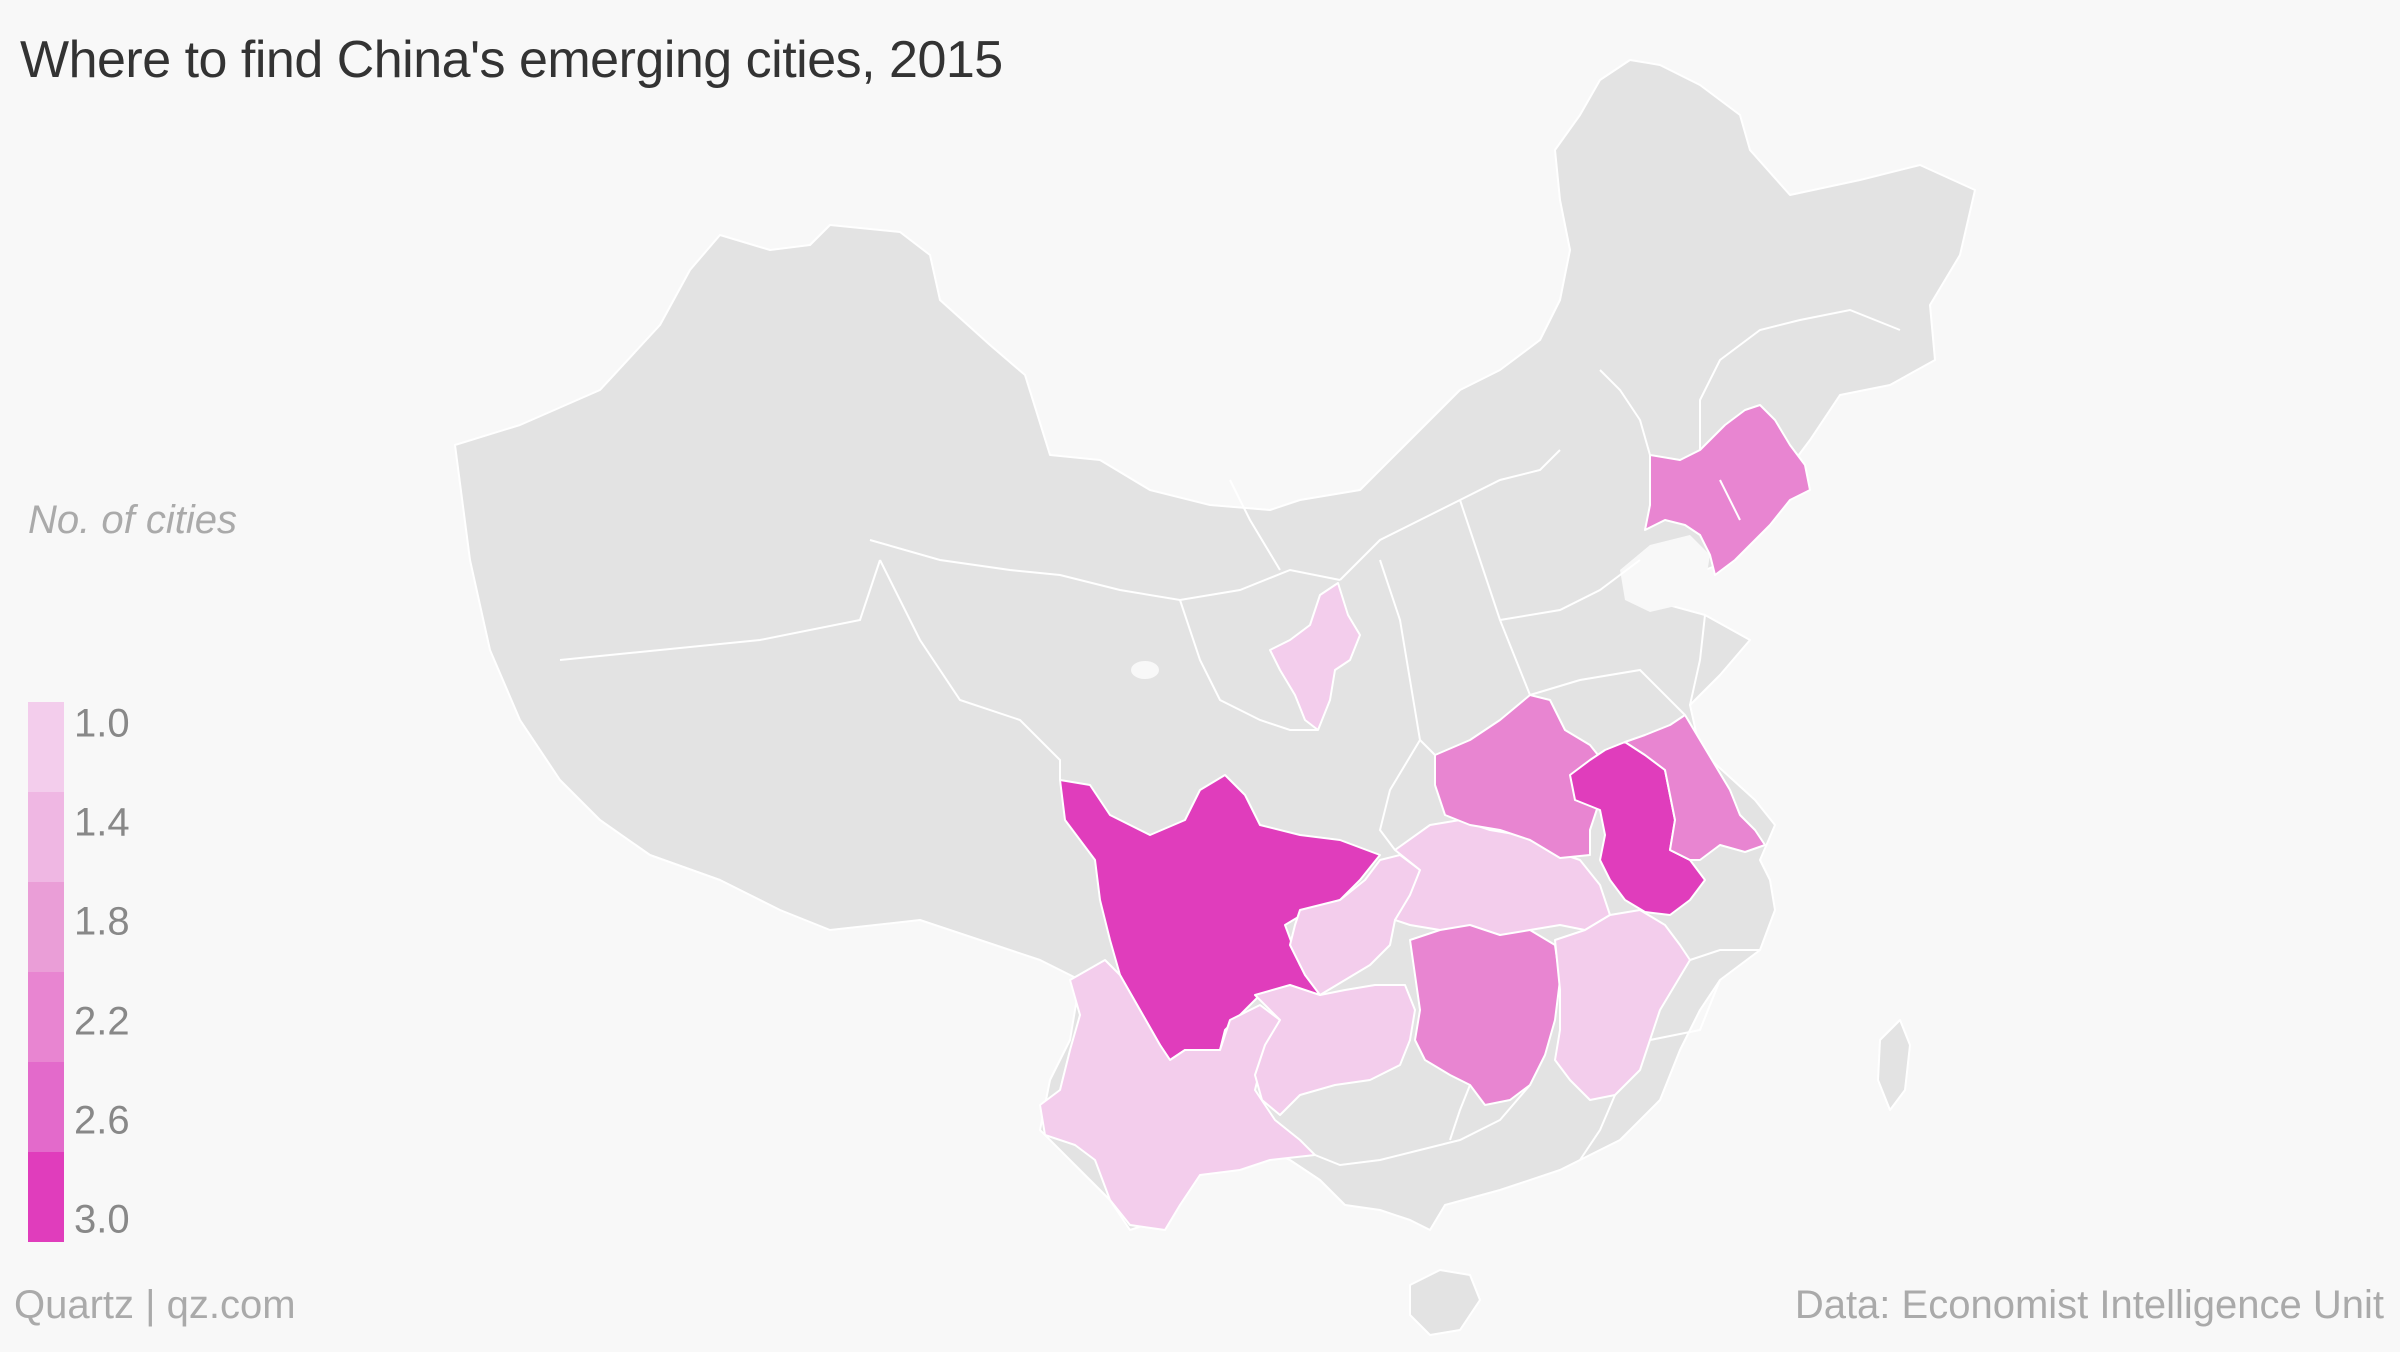 The image size is (2400, 1352). I want to click on legend-color-bar, so click(46, 972).